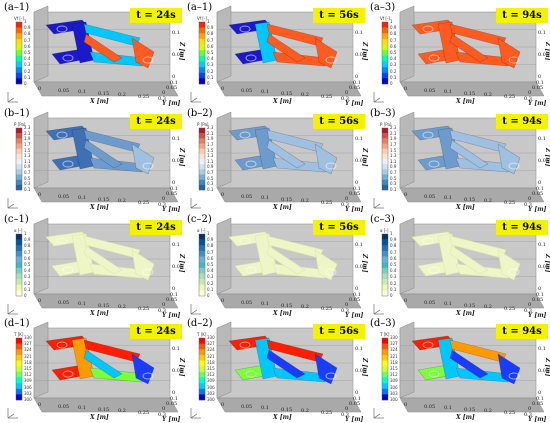 The width and height of the screenshot is (550, 423). Describe the element at coordinates (99, 417) in the screenshot. I see `x-axis-title: X [m]` at that location.